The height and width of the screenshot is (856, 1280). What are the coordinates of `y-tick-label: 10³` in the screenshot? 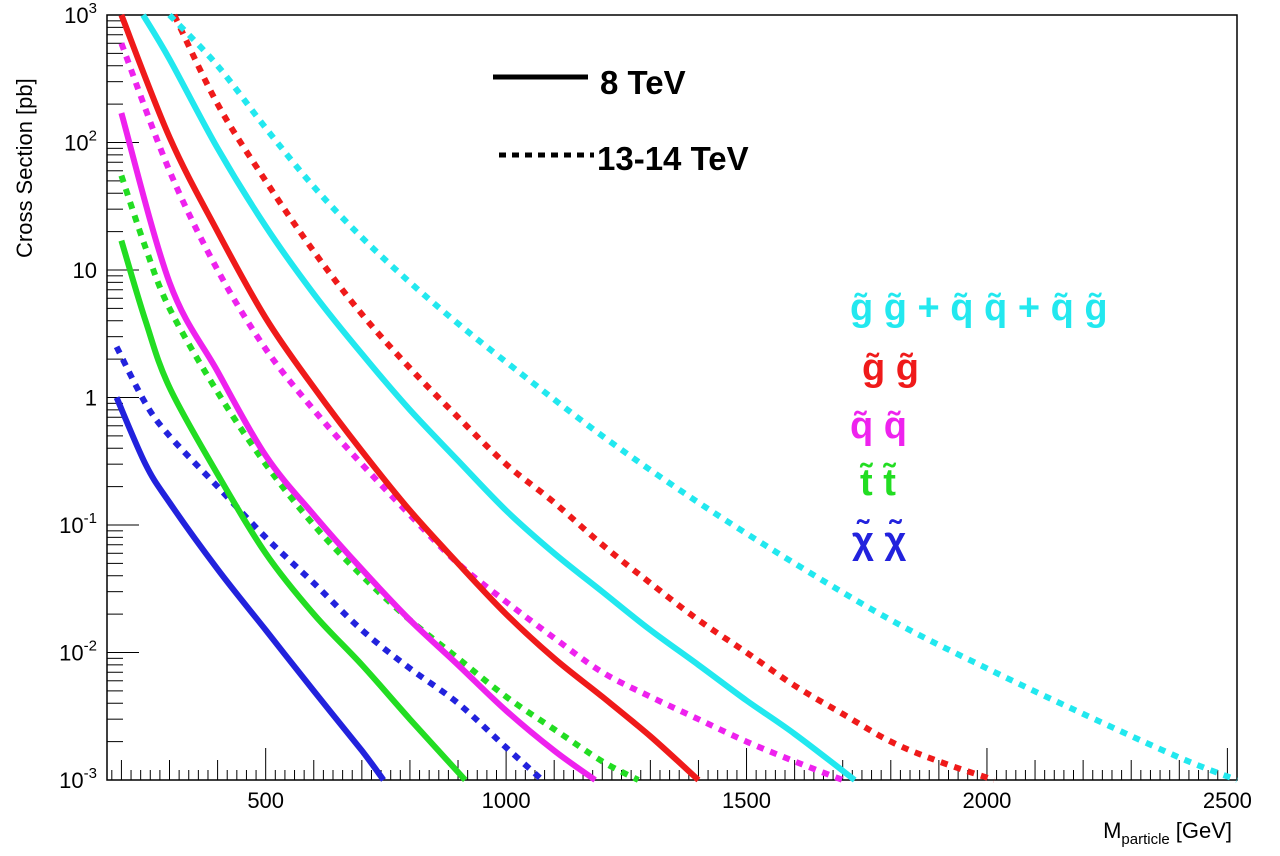 It's located at (80, 14).